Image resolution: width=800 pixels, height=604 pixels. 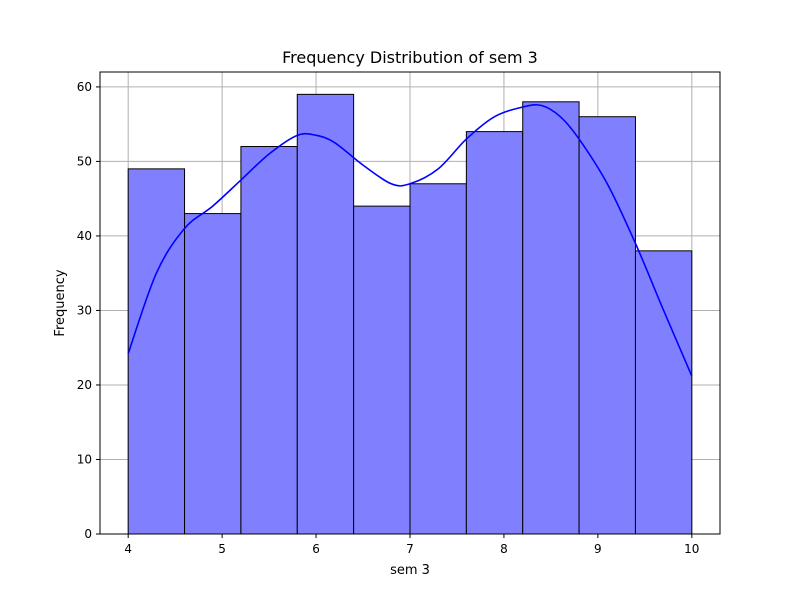 I want to click on x-tick-label: 10, so click(x=691, y=549).